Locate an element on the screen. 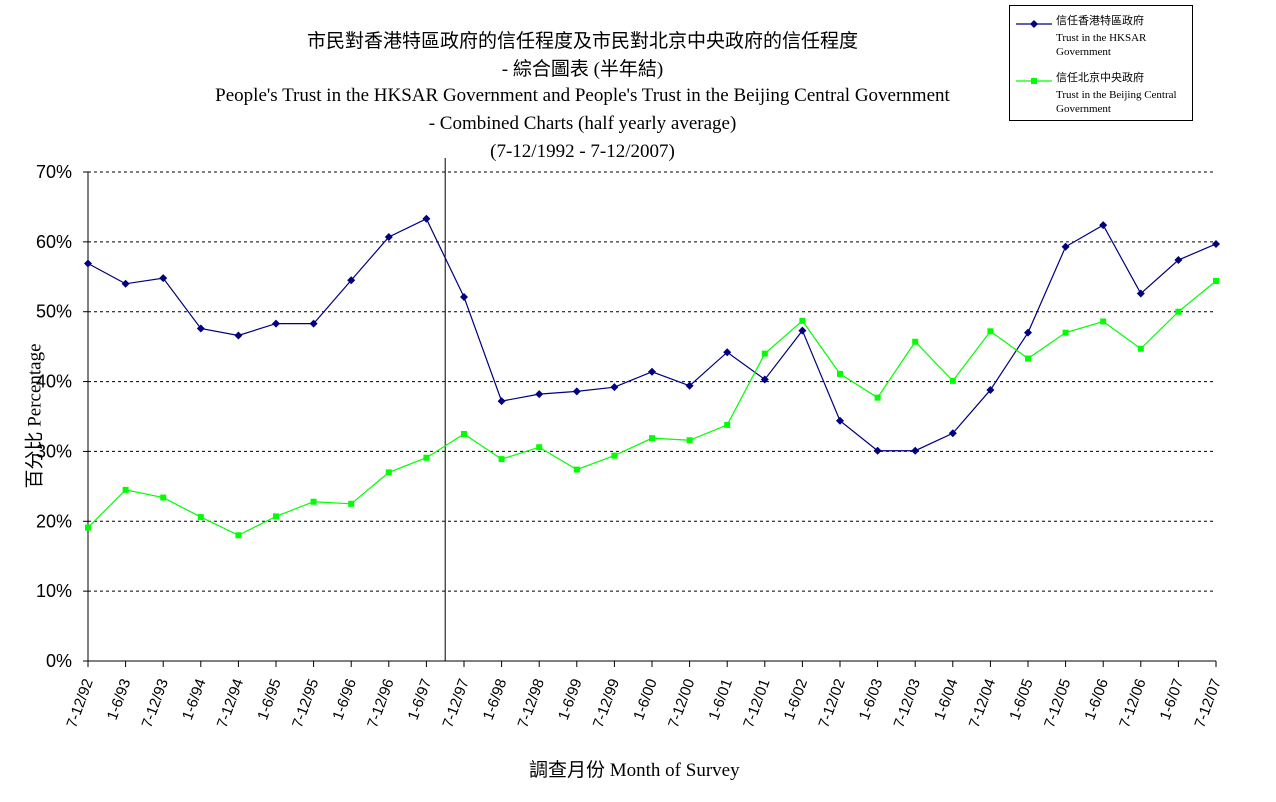 This screenshot has width=1276, height=802. legend-swatch-hksar is located at coordinates (1034, 24).